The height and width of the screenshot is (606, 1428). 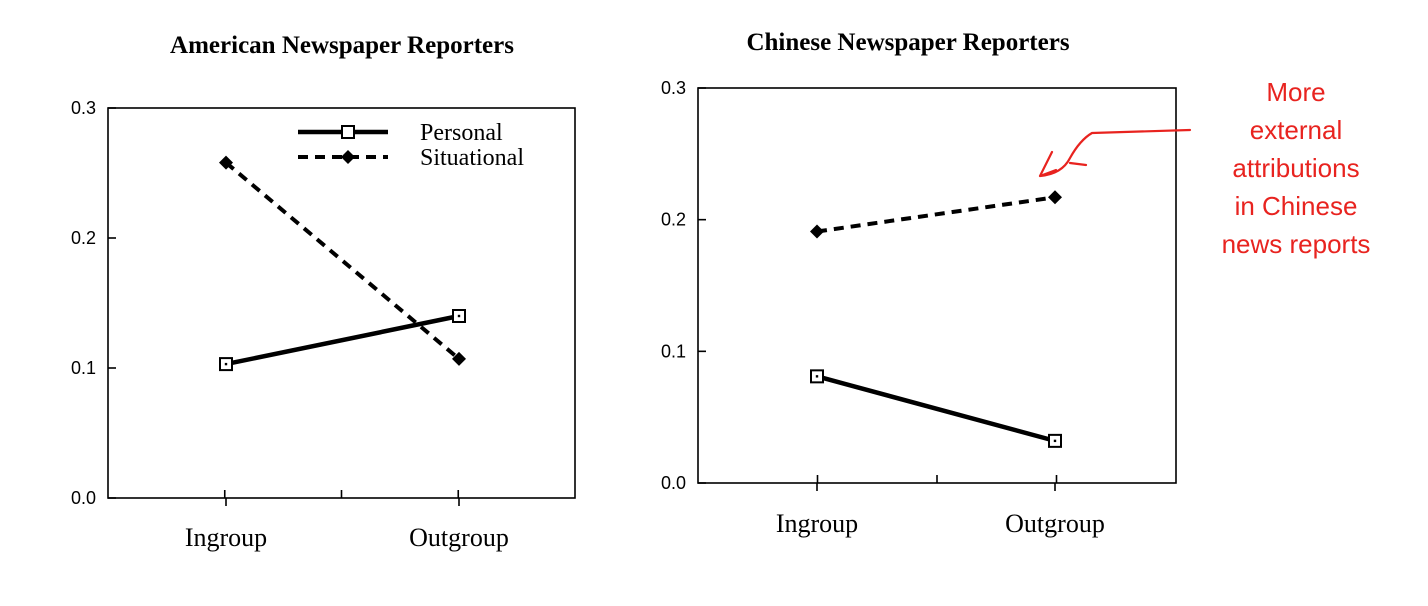 What do you see at coordinates (1296, 92) in the screenshot?
I see `annotation-line: More` at bounding box center [1296, 92].